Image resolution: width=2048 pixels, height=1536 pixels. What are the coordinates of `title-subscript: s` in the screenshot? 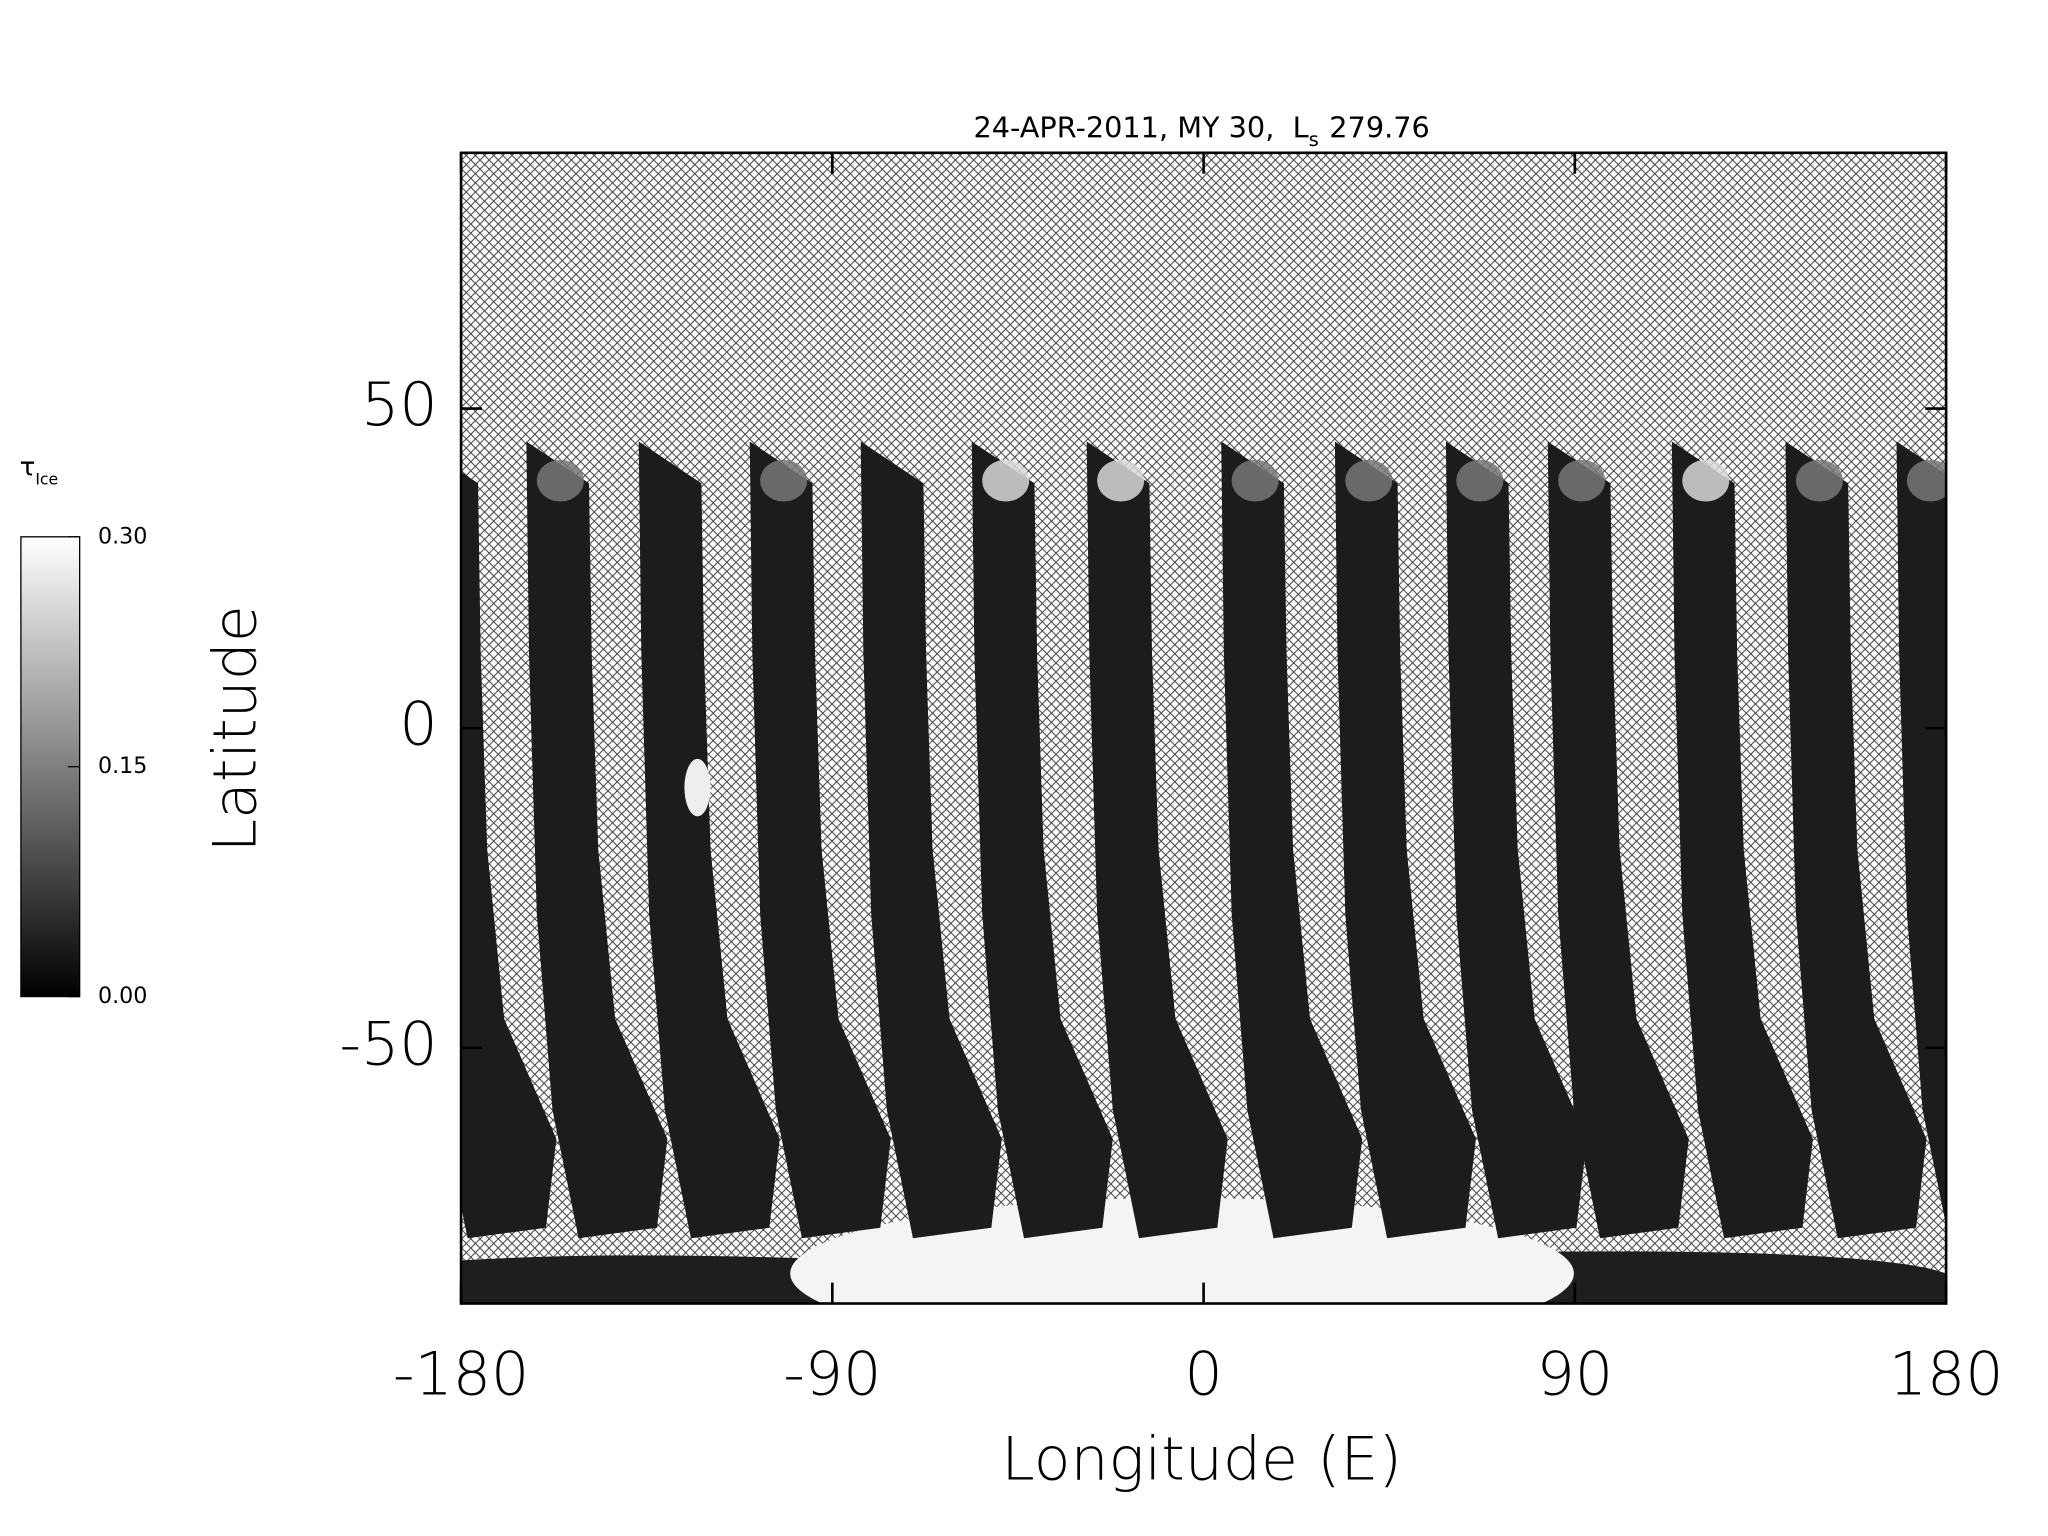 It's located at (1314, 138).